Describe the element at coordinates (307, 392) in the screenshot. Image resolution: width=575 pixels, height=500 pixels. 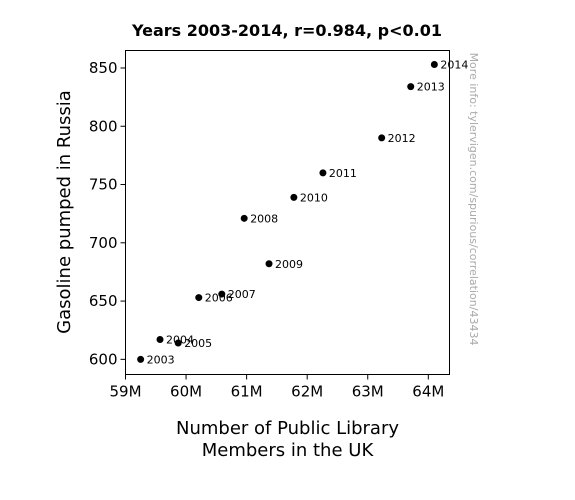
I see `x-tick-label: 62M` at that location.